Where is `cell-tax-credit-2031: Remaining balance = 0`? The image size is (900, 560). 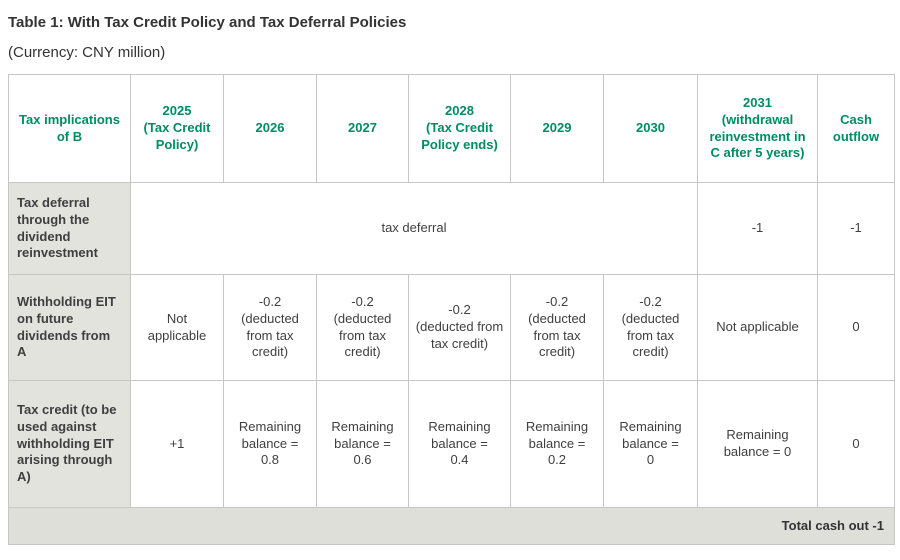 cell-tax-credit-2031: Remaining balance = 0 is located at coordinates (757, 444).